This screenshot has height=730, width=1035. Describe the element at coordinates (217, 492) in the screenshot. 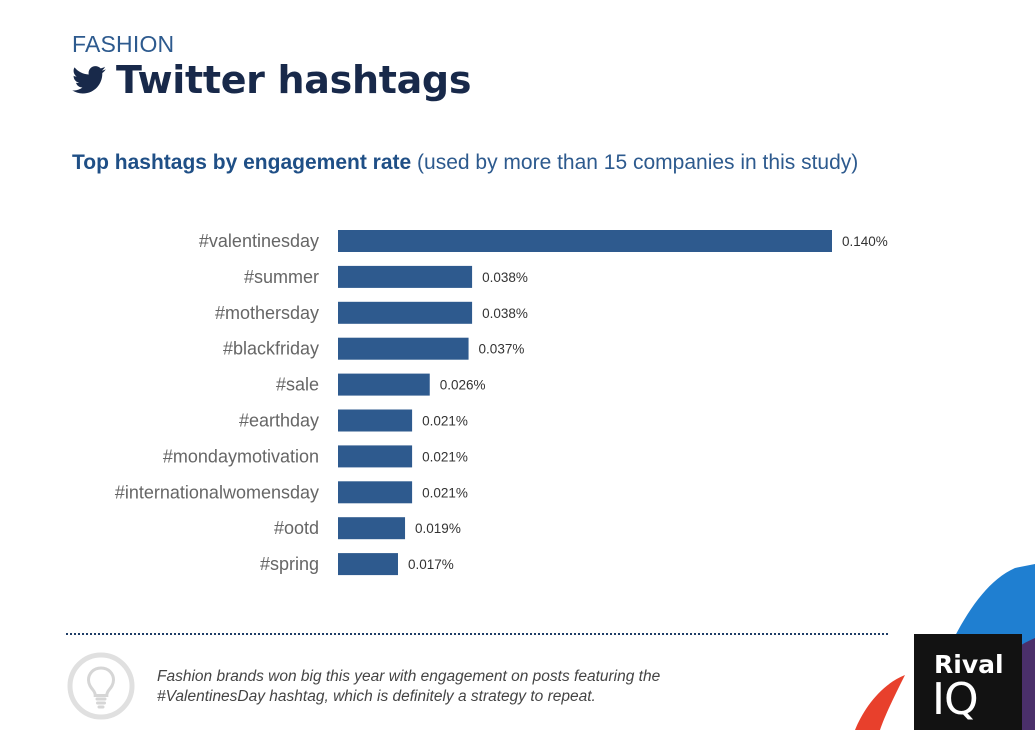

I see `category-label: #internationalwomensday` at that location.